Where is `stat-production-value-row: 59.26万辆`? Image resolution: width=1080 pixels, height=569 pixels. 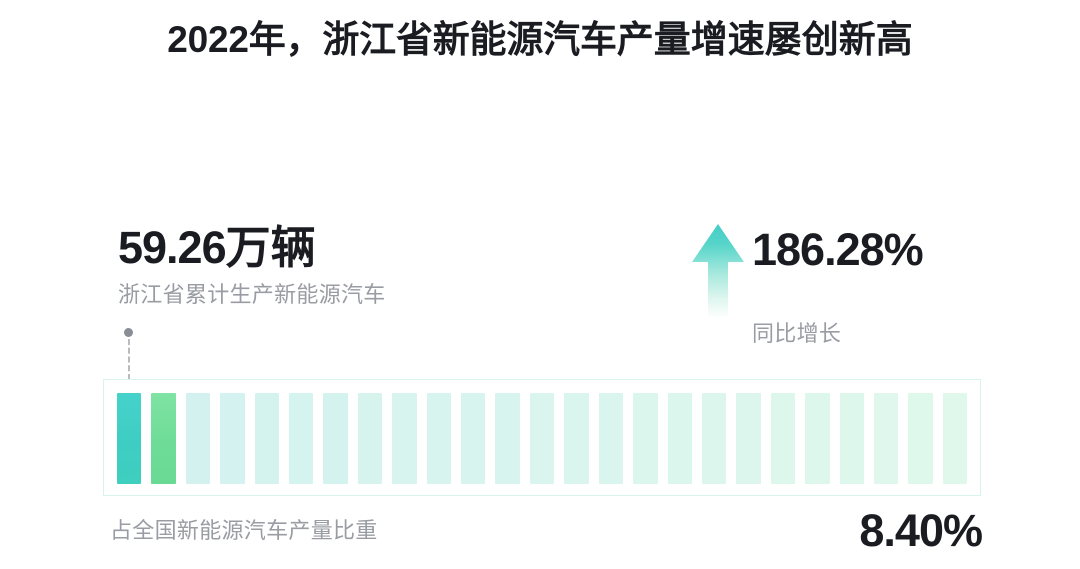
stat-production-value-row: 59.26万辆 is located at coordinates (252, 248).